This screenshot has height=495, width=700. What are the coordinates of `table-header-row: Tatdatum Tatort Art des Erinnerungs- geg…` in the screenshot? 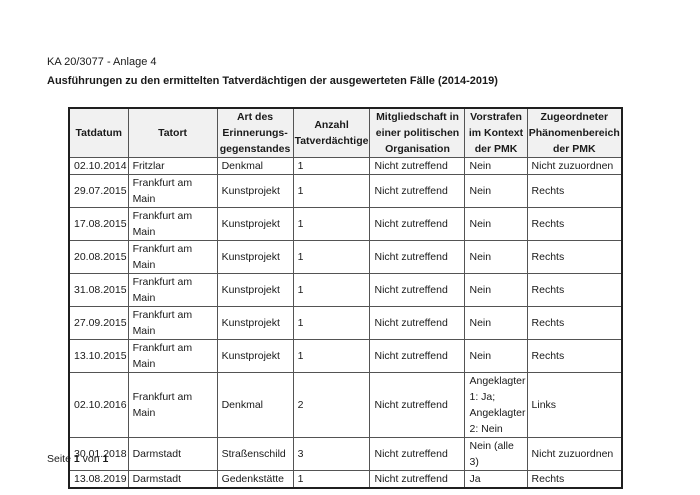 It's located at (345, 132).